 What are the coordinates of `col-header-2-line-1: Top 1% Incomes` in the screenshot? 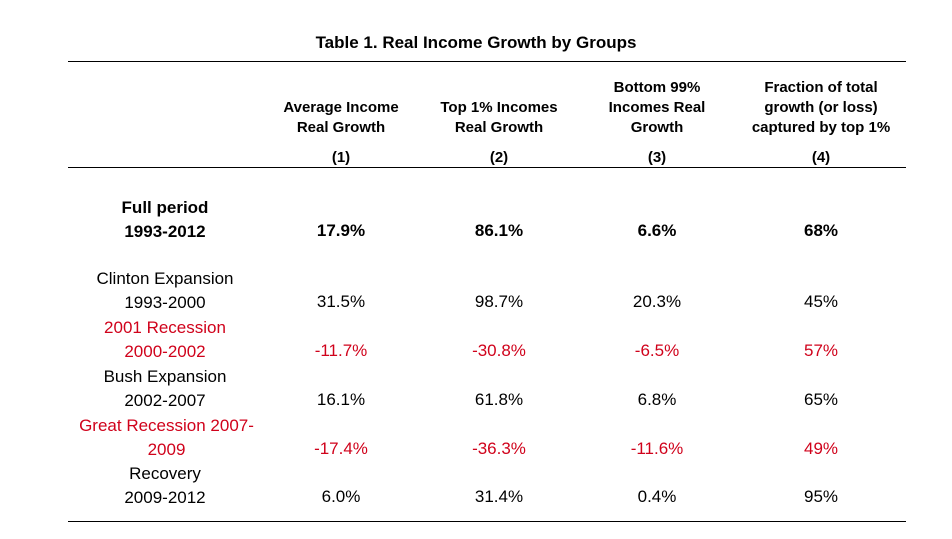 It's located at (499, 107).